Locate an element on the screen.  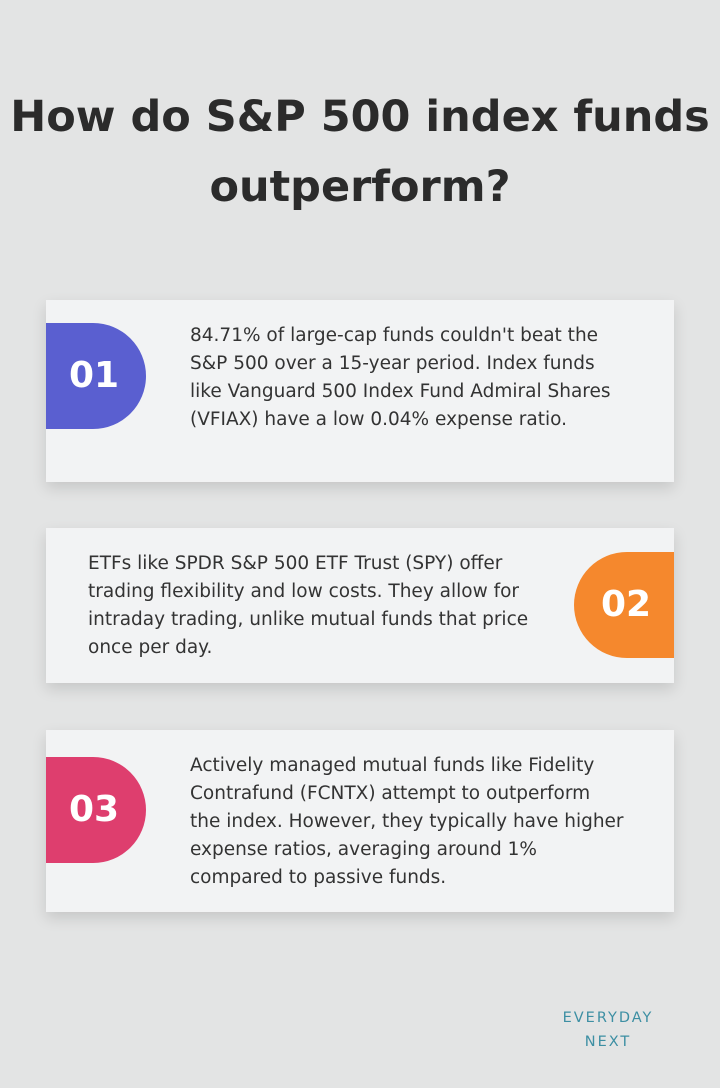
card-number-badge-1: 01 is located at coordinates (96, 376).